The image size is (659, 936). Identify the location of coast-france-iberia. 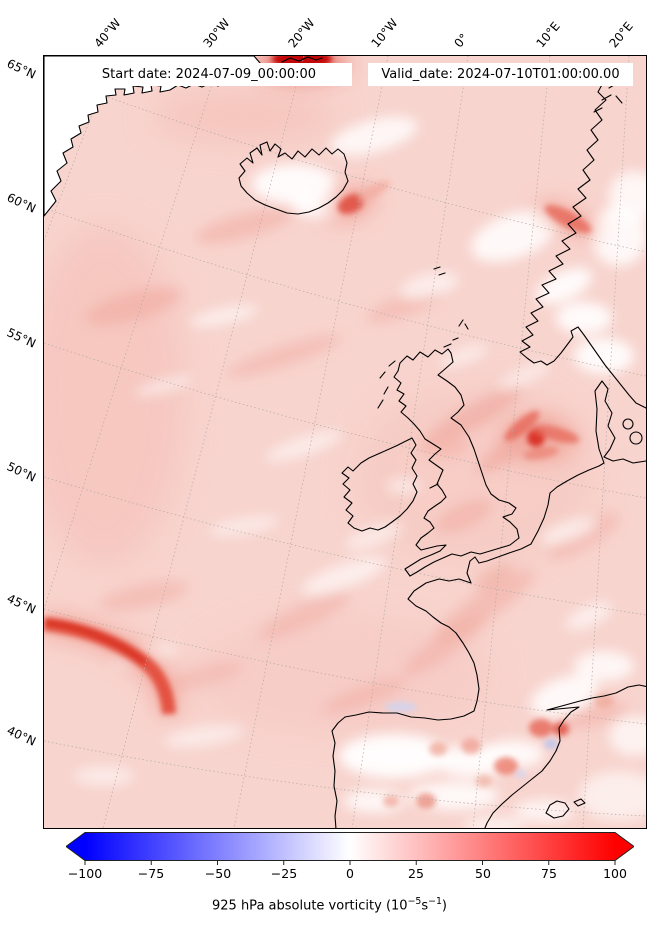
(431, 685).